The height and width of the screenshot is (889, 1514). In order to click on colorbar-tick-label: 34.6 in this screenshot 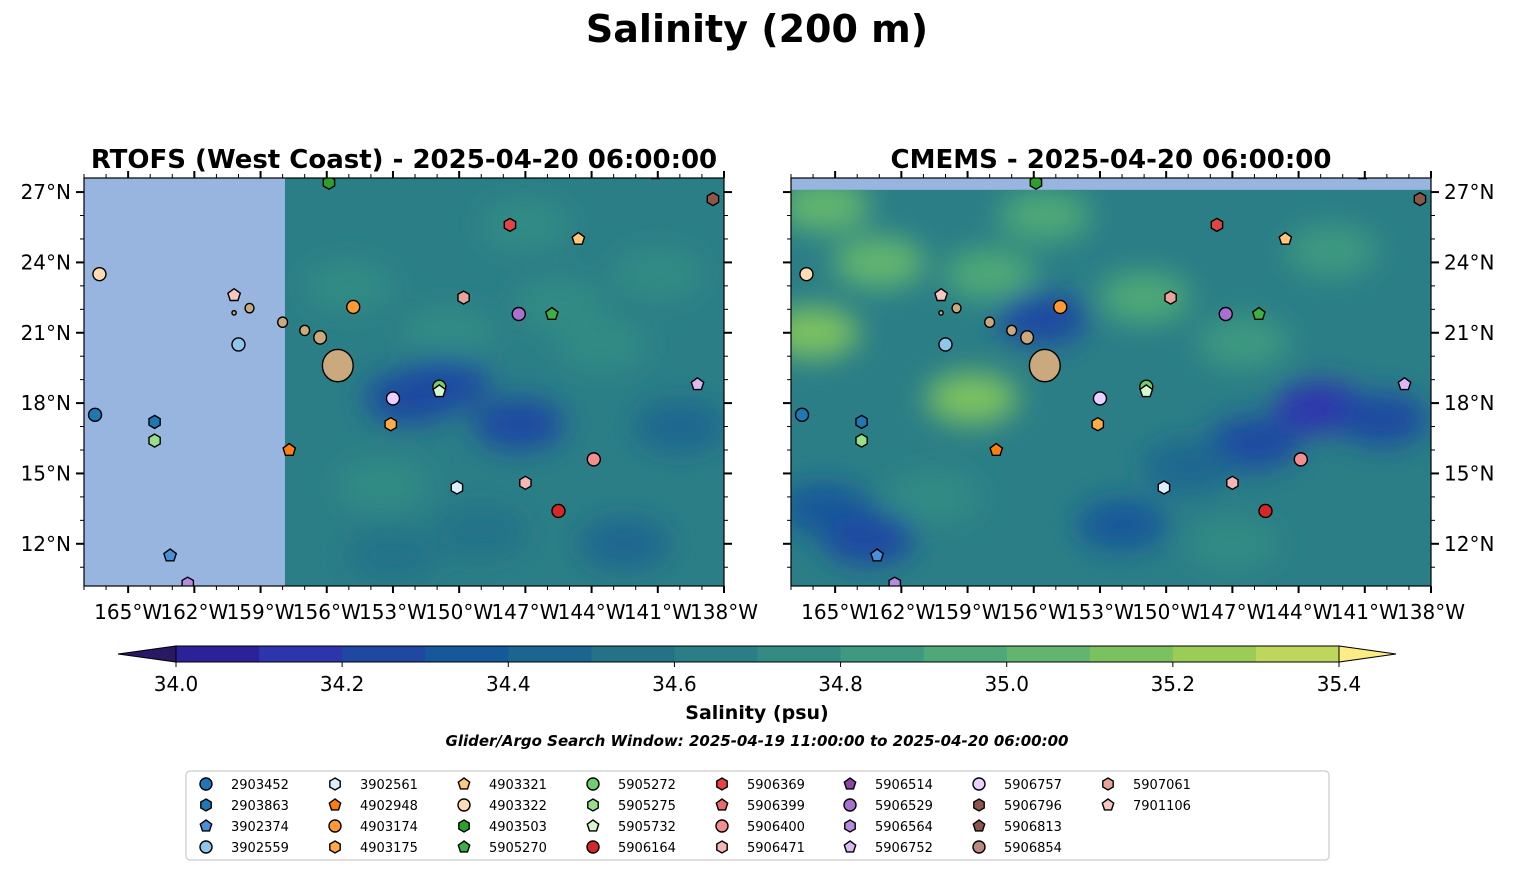, I will do `click(674, 684)`.